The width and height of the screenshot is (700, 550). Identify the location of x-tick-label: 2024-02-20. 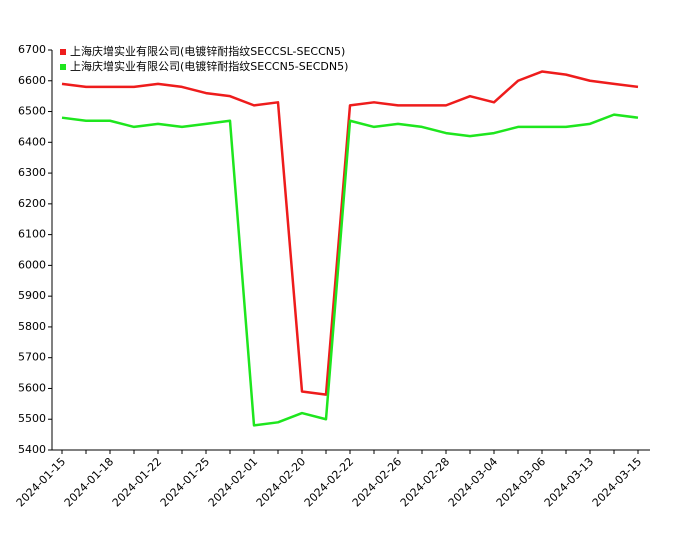
(281, 482).